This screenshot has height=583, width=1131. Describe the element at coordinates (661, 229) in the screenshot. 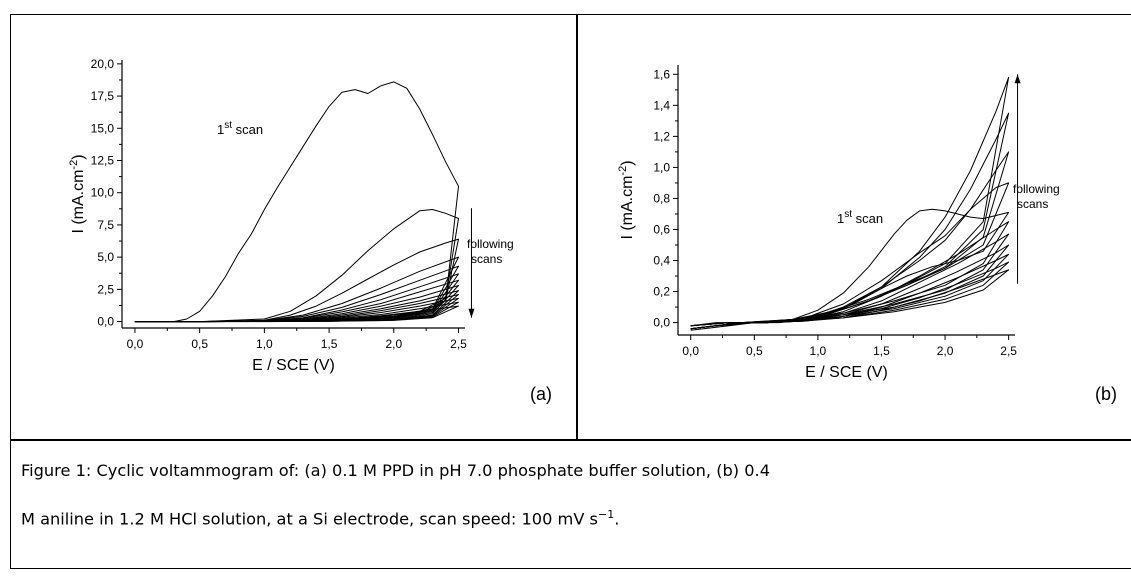

I see `y-tick-label: 0,6` at that location.